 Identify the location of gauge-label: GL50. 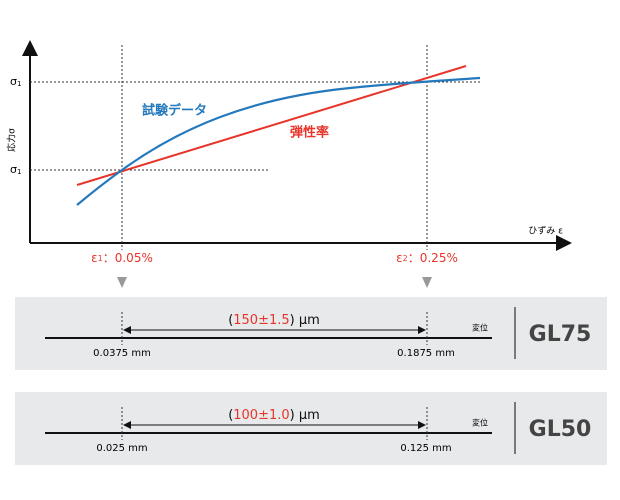
(560, 429).